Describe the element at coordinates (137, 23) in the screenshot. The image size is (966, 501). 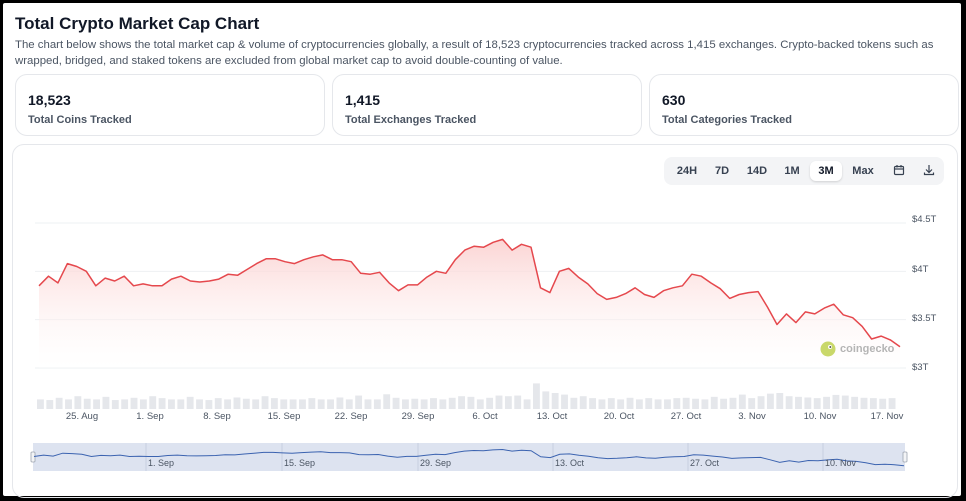
I see `page-title: Total Crypto Market Cap Chart` at that location.